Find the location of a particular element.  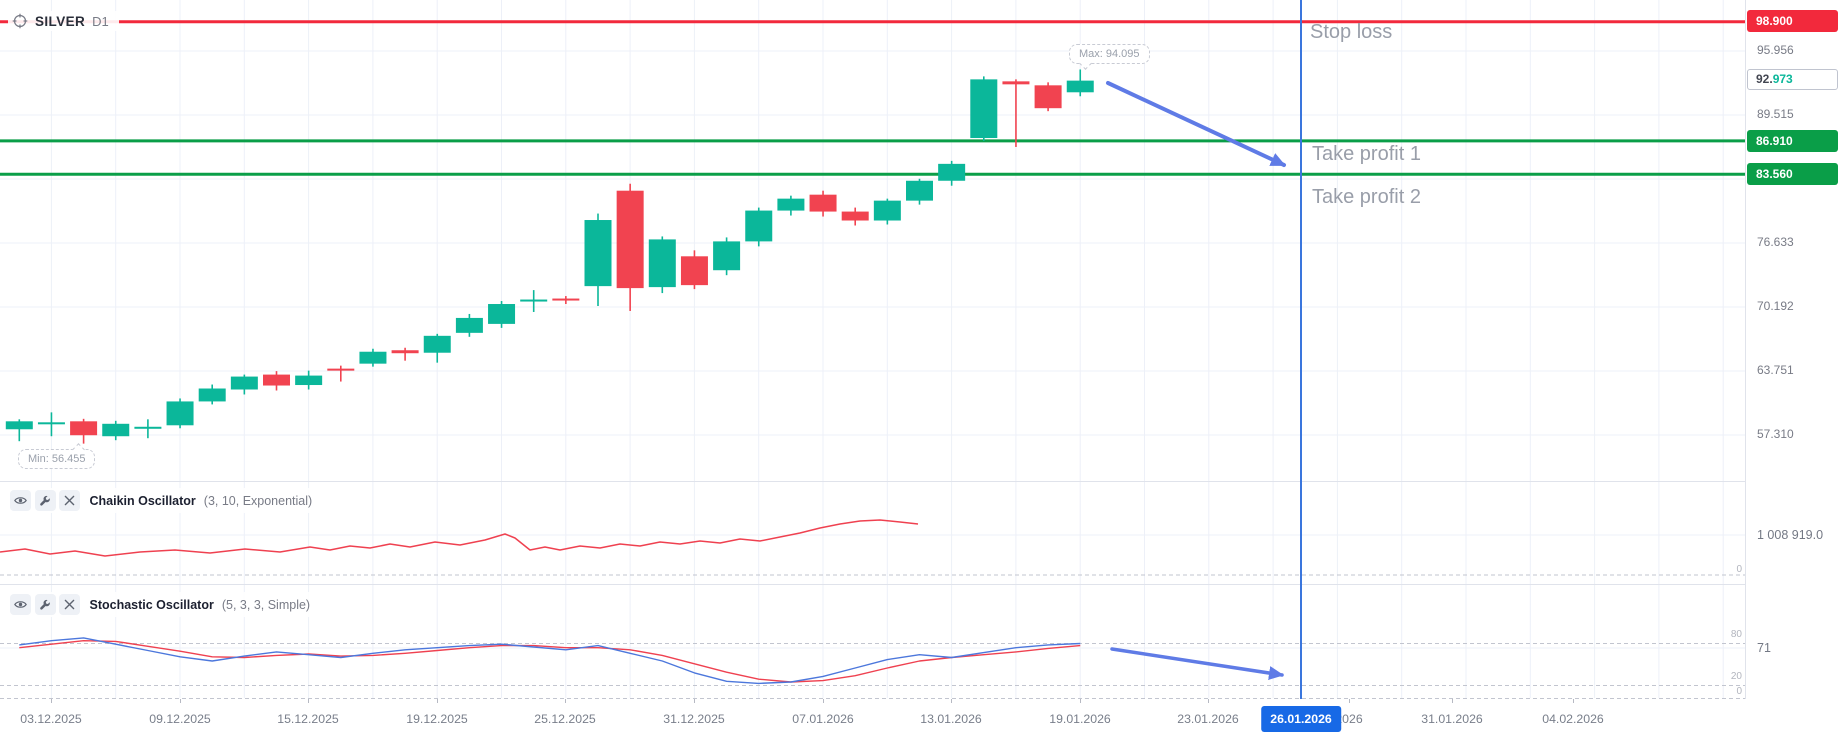

chaikin-indicator-header: Chaikin Oscillator (3, 10, Exponential) is located at coordinates (165, 500).